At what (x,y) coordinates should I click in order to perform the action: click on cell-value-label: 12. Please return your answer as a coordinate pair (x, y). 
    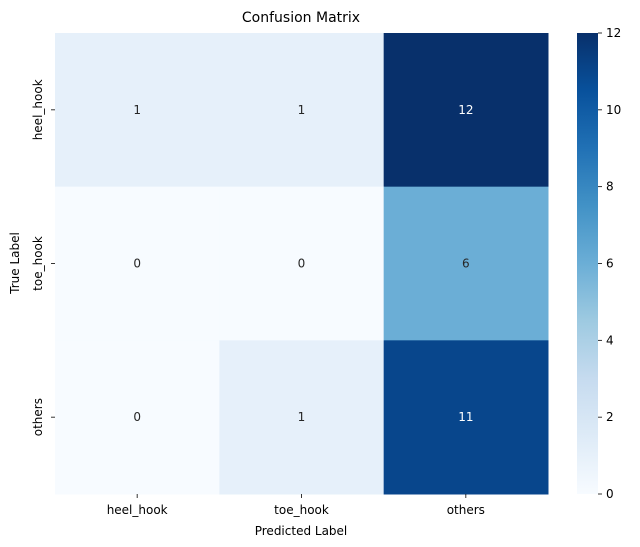
    Looking at the image, I should click on (465, 110).